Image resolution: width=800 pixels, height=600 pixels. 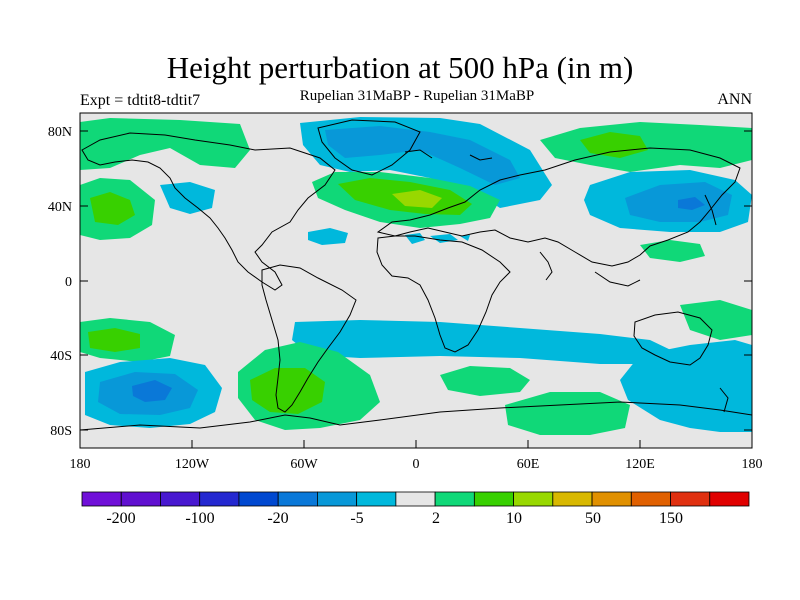 I want to click on lon-label-180w: 180, so click(x=80, y=464).